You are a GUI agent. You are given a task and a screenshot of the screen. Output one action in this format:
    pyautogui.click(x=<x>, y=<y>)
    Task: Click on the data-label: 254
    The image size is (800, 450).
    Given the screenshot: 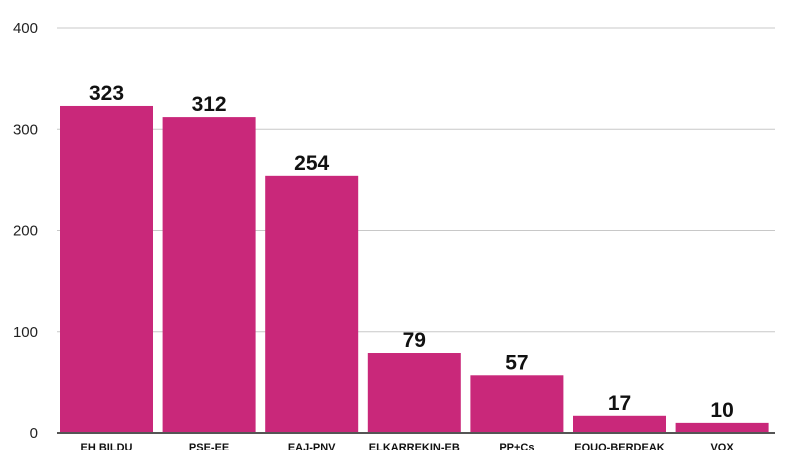 What is the action you would take?
    pyautogui.click(x=311, y=163)
    